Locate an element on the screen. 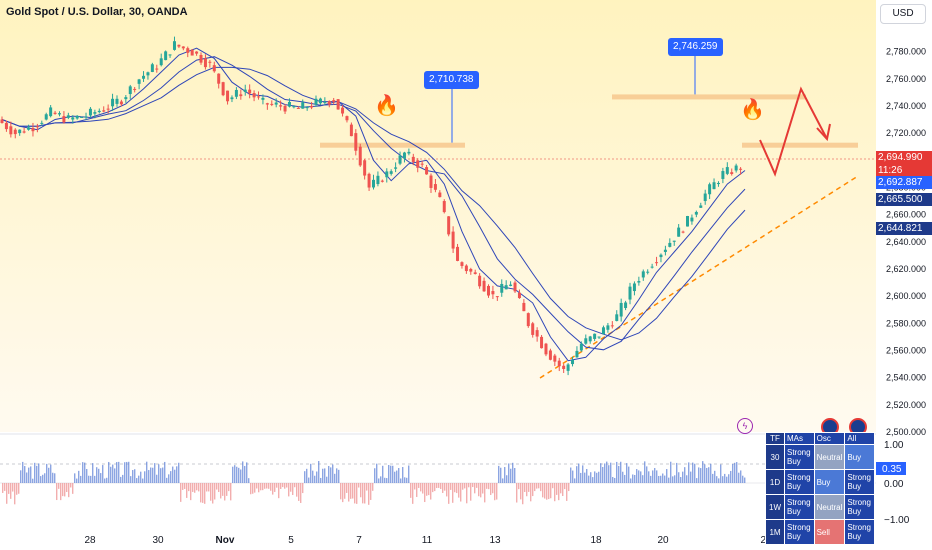  level-high-label: 2,746.259 is located at coordinates (695, 47).